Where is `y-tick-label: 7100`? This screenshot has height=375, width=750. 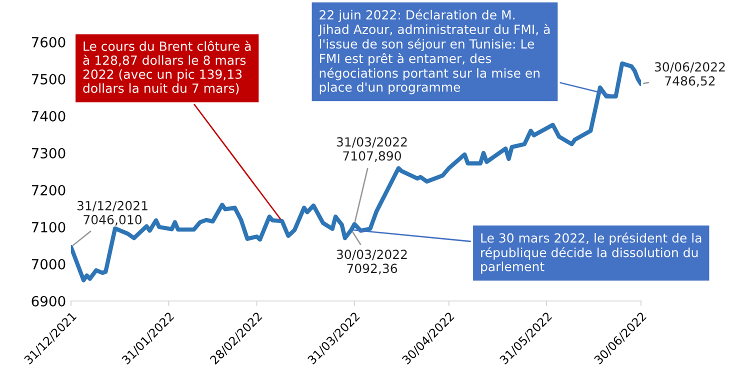
y-tick-label: 7100 is located at coordinates (49, 227).